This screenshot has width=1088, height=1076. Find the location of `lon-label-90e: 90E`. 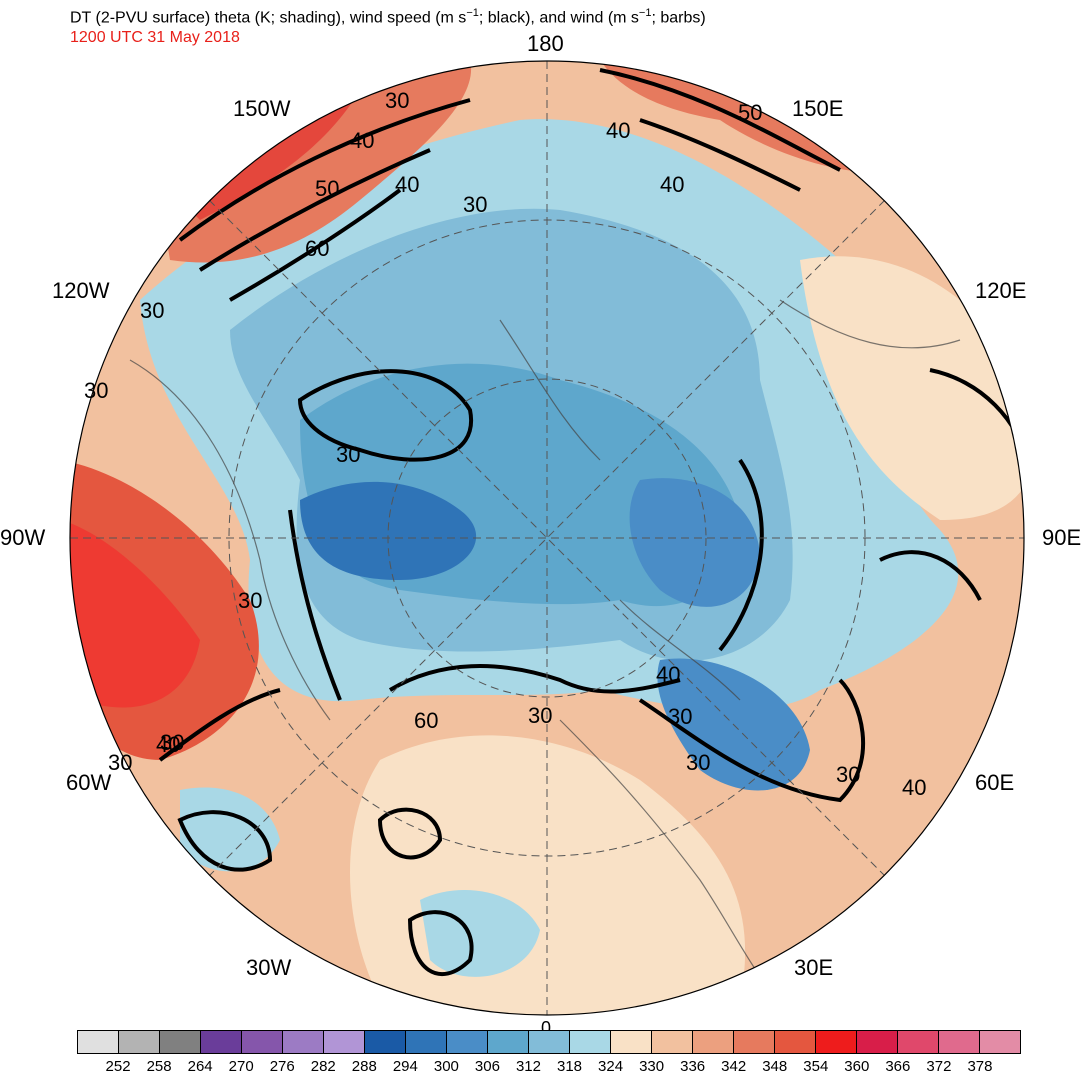

lon-label-90e: 90E is located at coordinates (1062, 537).